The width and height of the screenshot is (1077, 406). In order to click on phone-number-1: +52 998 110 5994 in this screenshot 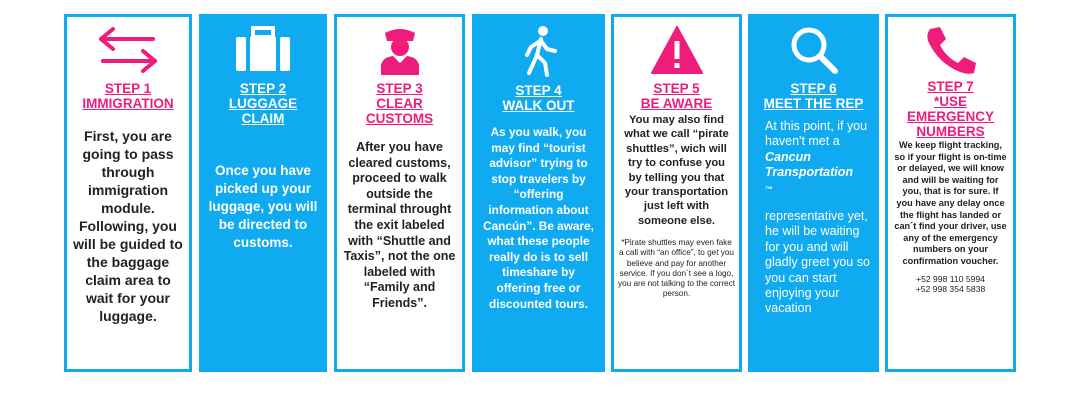, I will do `click(950, 278)`.